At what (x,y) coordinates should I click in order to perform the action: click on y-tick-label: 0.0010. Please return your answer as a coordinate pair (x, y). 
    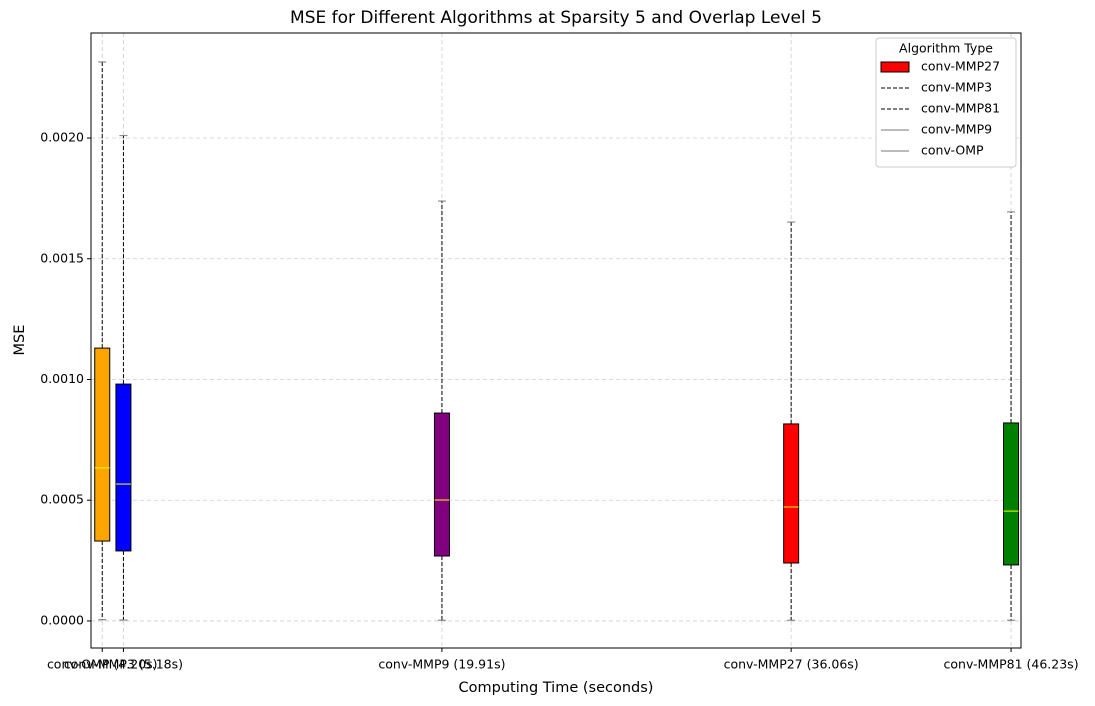
    Looking at the image, I should click on (62, 378).